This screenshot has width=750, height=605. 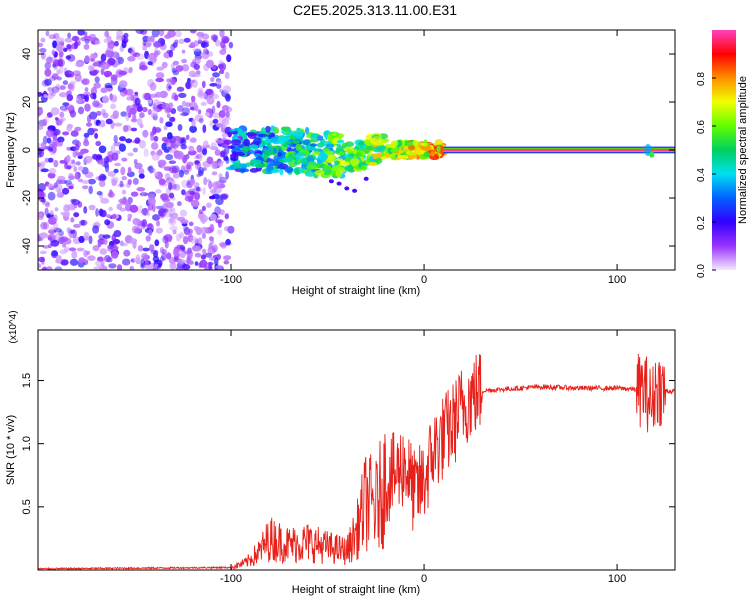 What do you see at coordinates (231, 579) in the screenshot?
I see `x-tick-label: -100` at bounding box center [231, 579].